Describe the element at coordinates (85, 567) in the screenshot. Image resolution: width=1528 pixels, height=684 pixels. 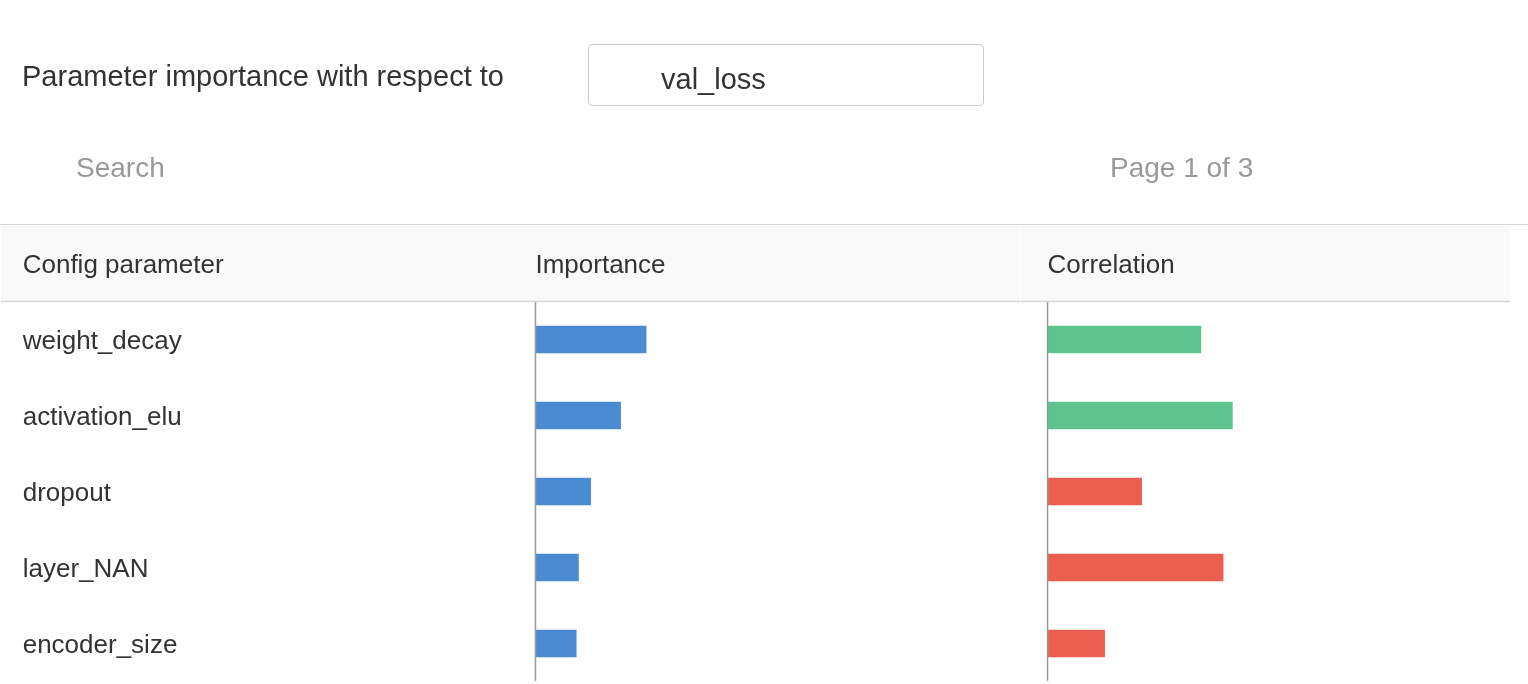
I see `y-tick-label: layer_NAN` at that location.